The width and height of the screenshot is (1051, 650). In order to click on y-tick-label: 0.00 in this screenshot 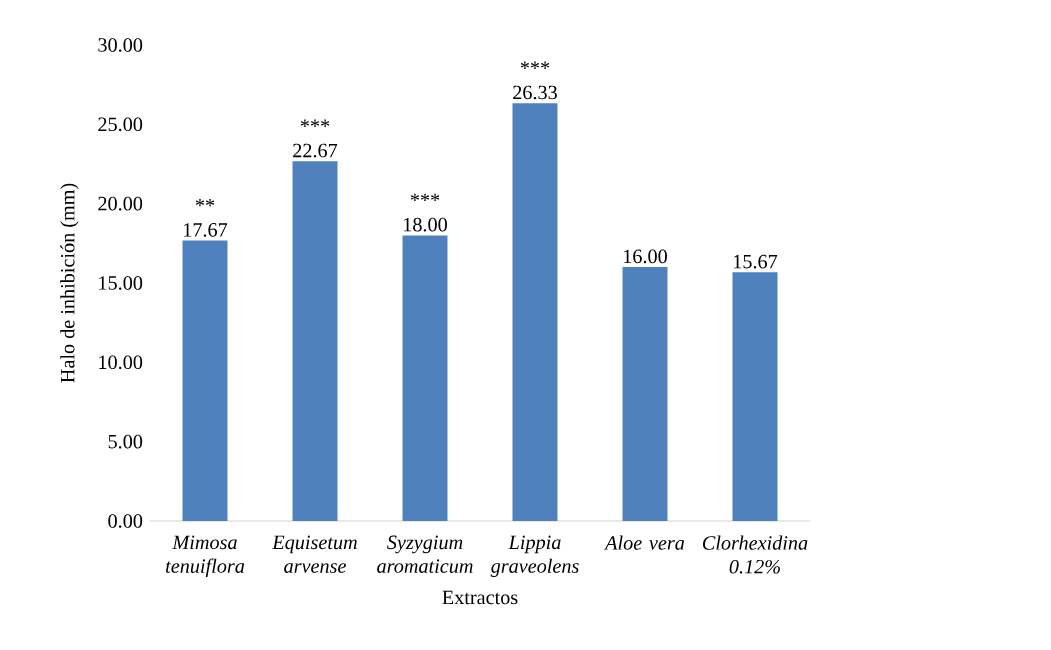, I will do `click(125, 521)`.